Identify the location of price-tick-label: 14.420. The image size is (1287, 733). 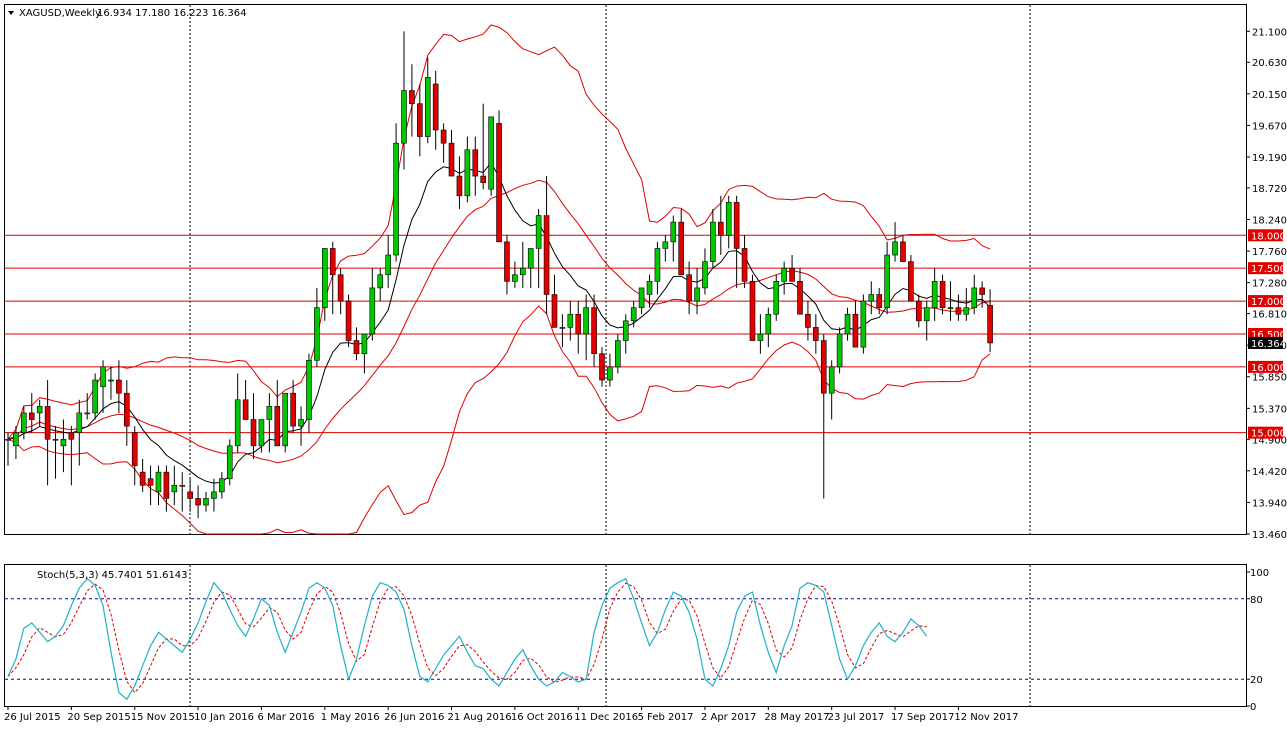
(1269, 472).